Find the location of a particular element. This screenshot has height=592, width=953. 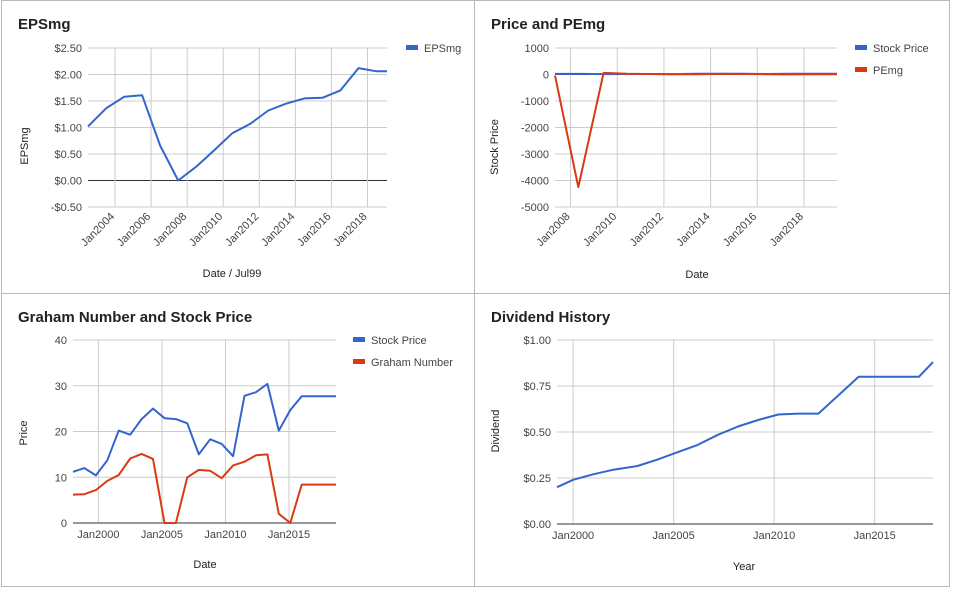

x-axis-label: Year is located at coordinates (744, 567).